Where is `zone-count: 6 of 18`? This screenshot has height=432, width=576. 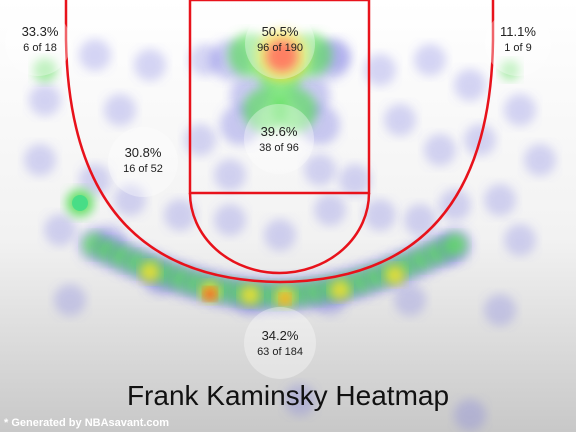 zone-count: 6 of 18 is located at coordinates (40, 48).